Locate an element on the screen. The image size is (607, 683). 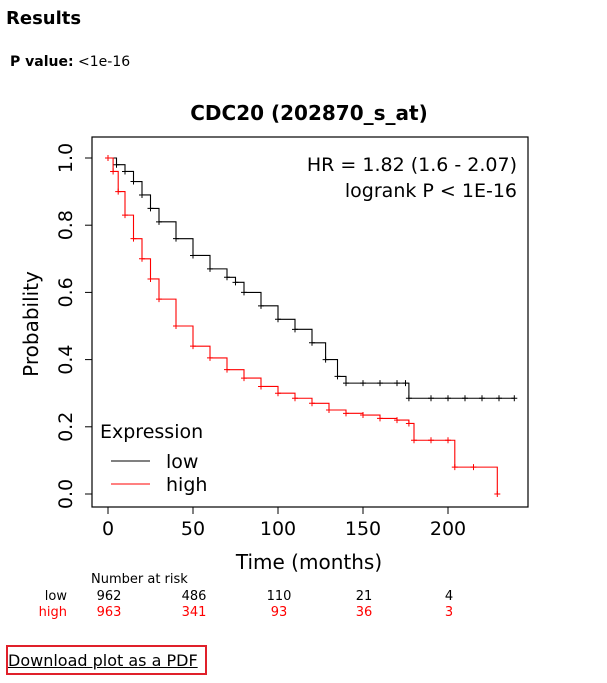
x-tick-label: 50 is located at coordinates (193, 529).